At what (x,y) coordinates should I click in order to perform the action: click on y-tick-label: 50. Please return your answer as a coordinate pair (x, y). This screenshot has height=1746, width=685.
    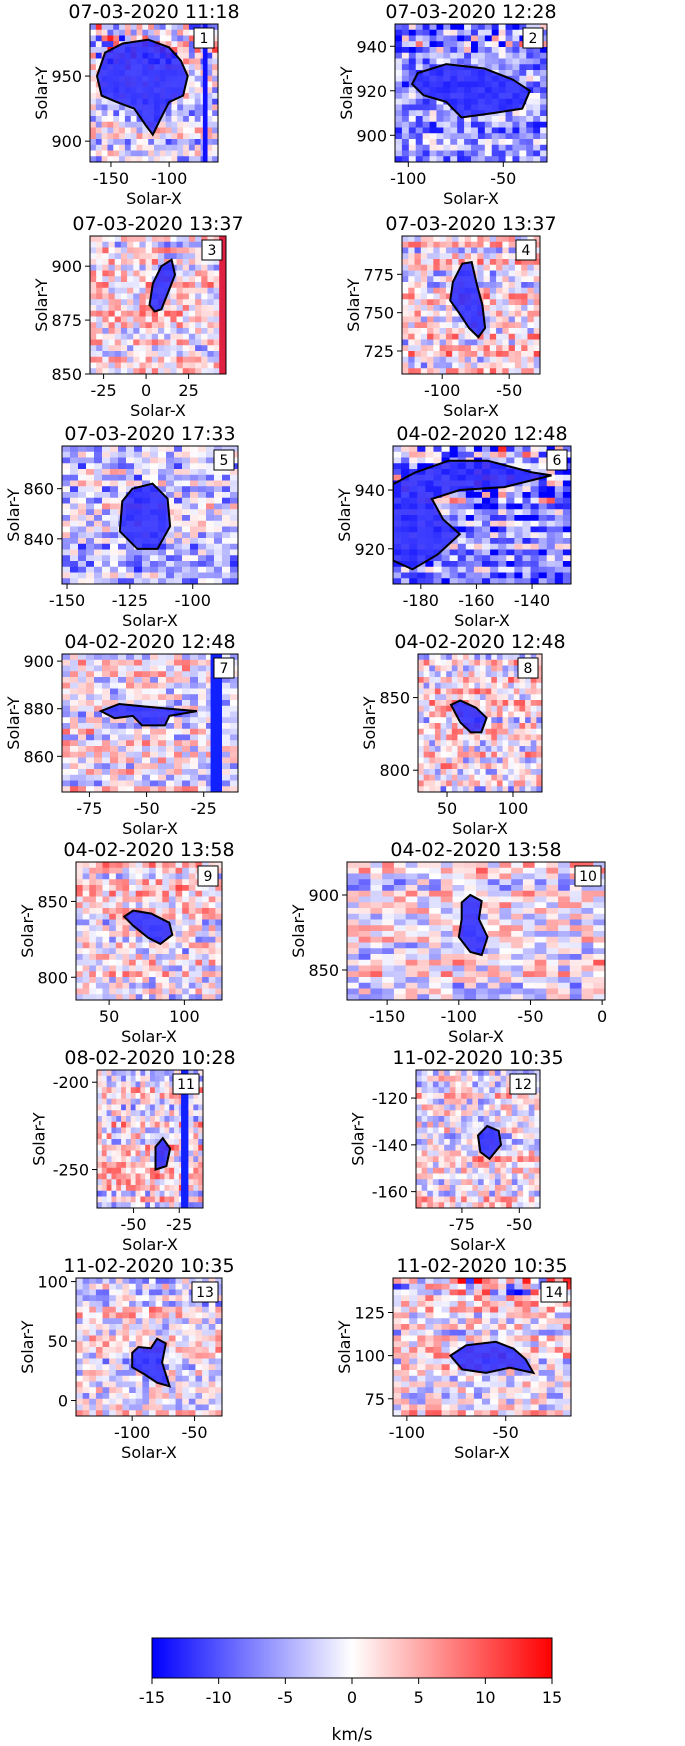
    Looking at the image, I should click on (58, 1341).